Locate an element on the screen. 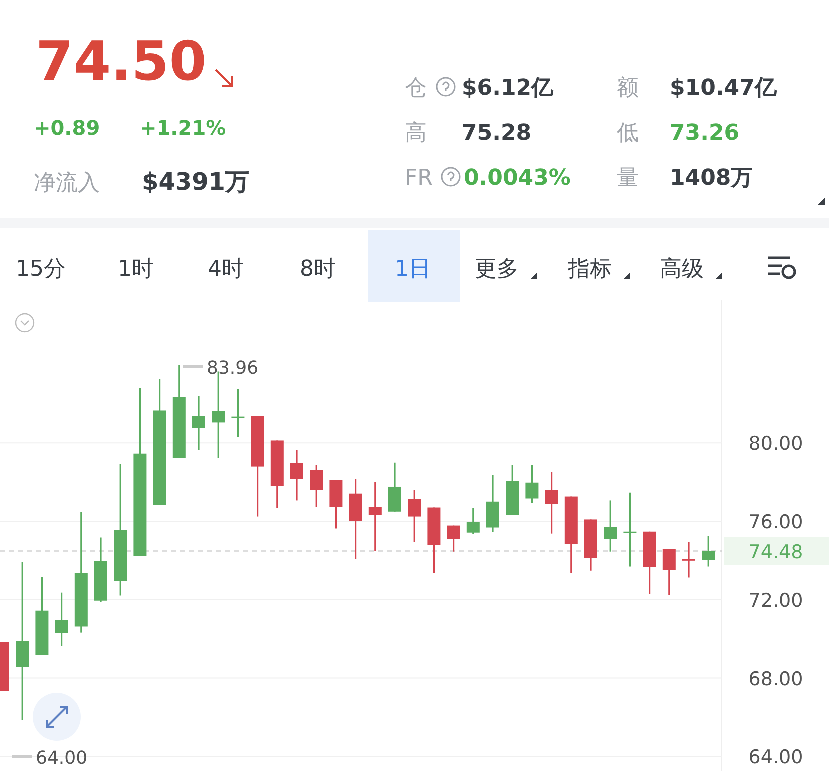 Image resolution: width=829 pixels, height=771 pixels. annotation: 64.00 is located at coordinates (62, 758).